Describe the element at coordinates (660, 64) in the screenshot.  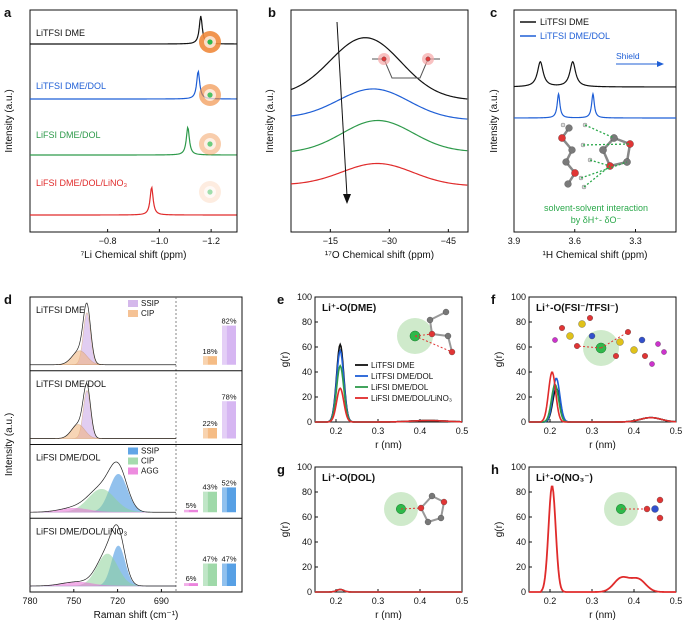
I see `arrow-head` at that location.